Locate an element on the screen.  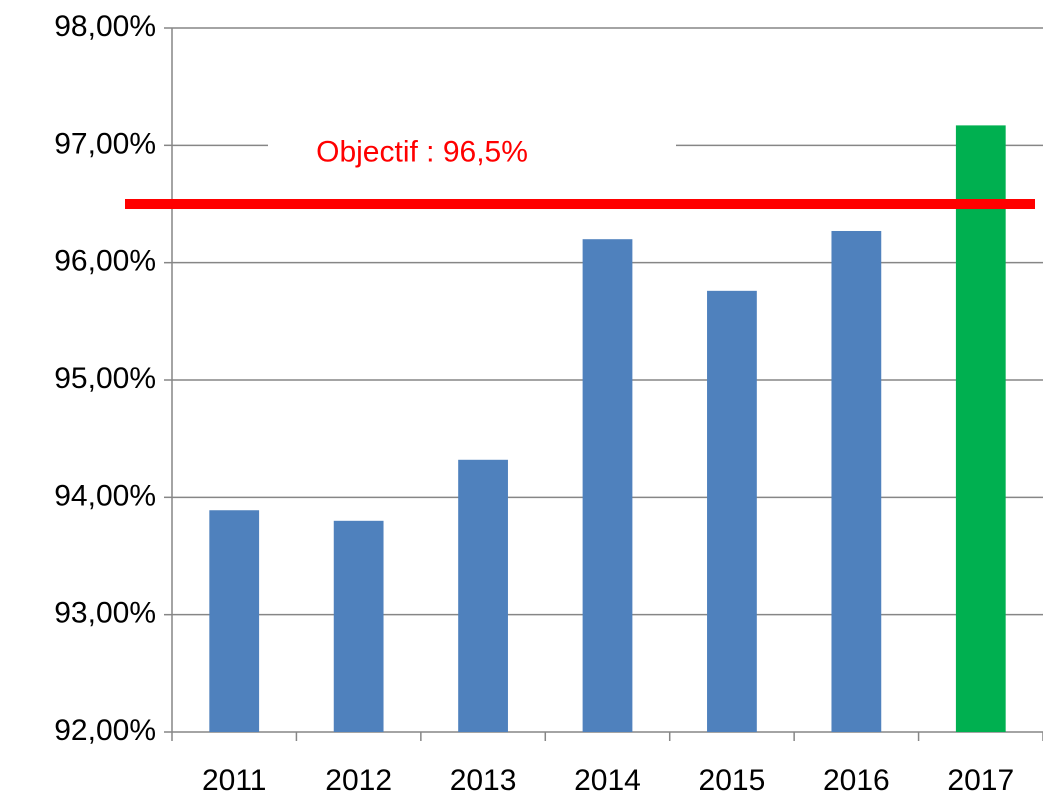
y-tick-label: 94,00% is located at coordinates (105, 495).